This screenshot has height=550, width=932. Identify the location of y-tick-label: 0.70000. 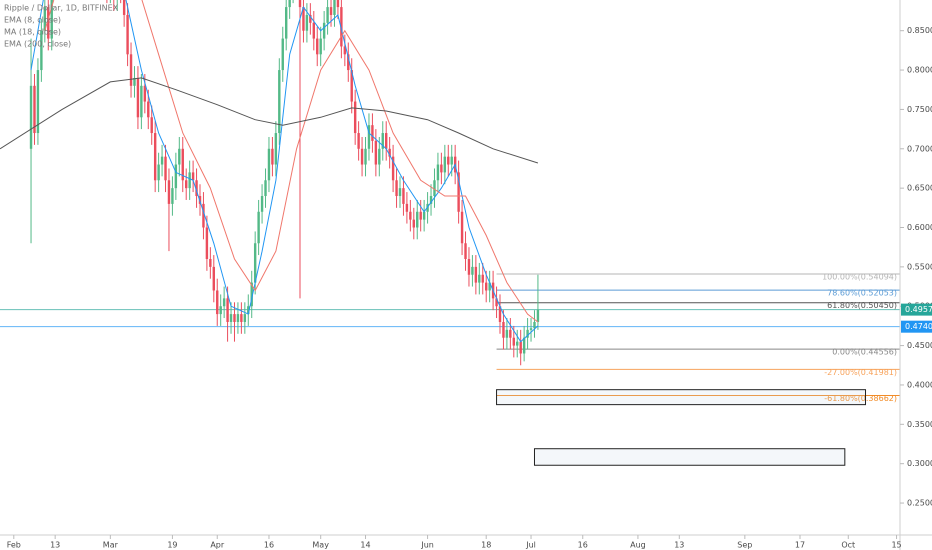
(919, 148).